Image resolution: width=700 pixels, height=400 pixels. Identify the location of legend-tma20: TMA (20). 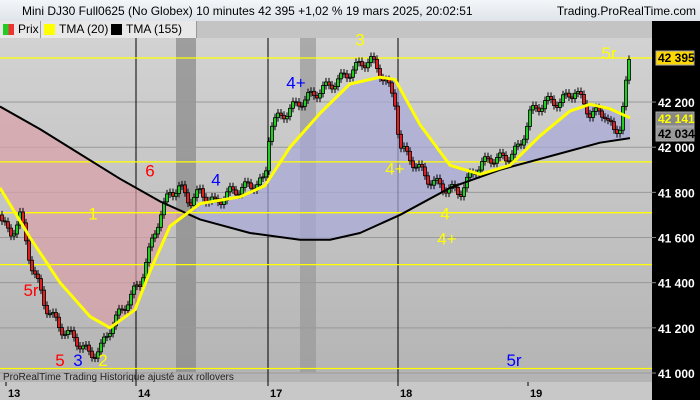
(81, 29).